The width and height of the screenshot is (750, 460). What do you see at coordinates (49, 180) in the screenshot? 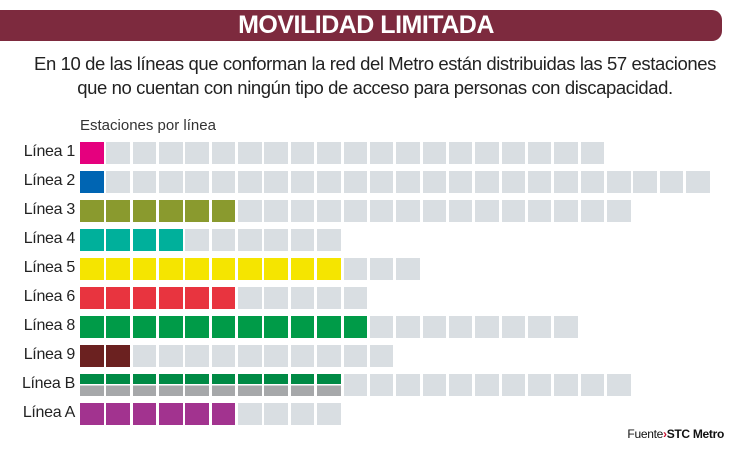
I see `row-label: Línea 2` at bounding box center [49, 180].